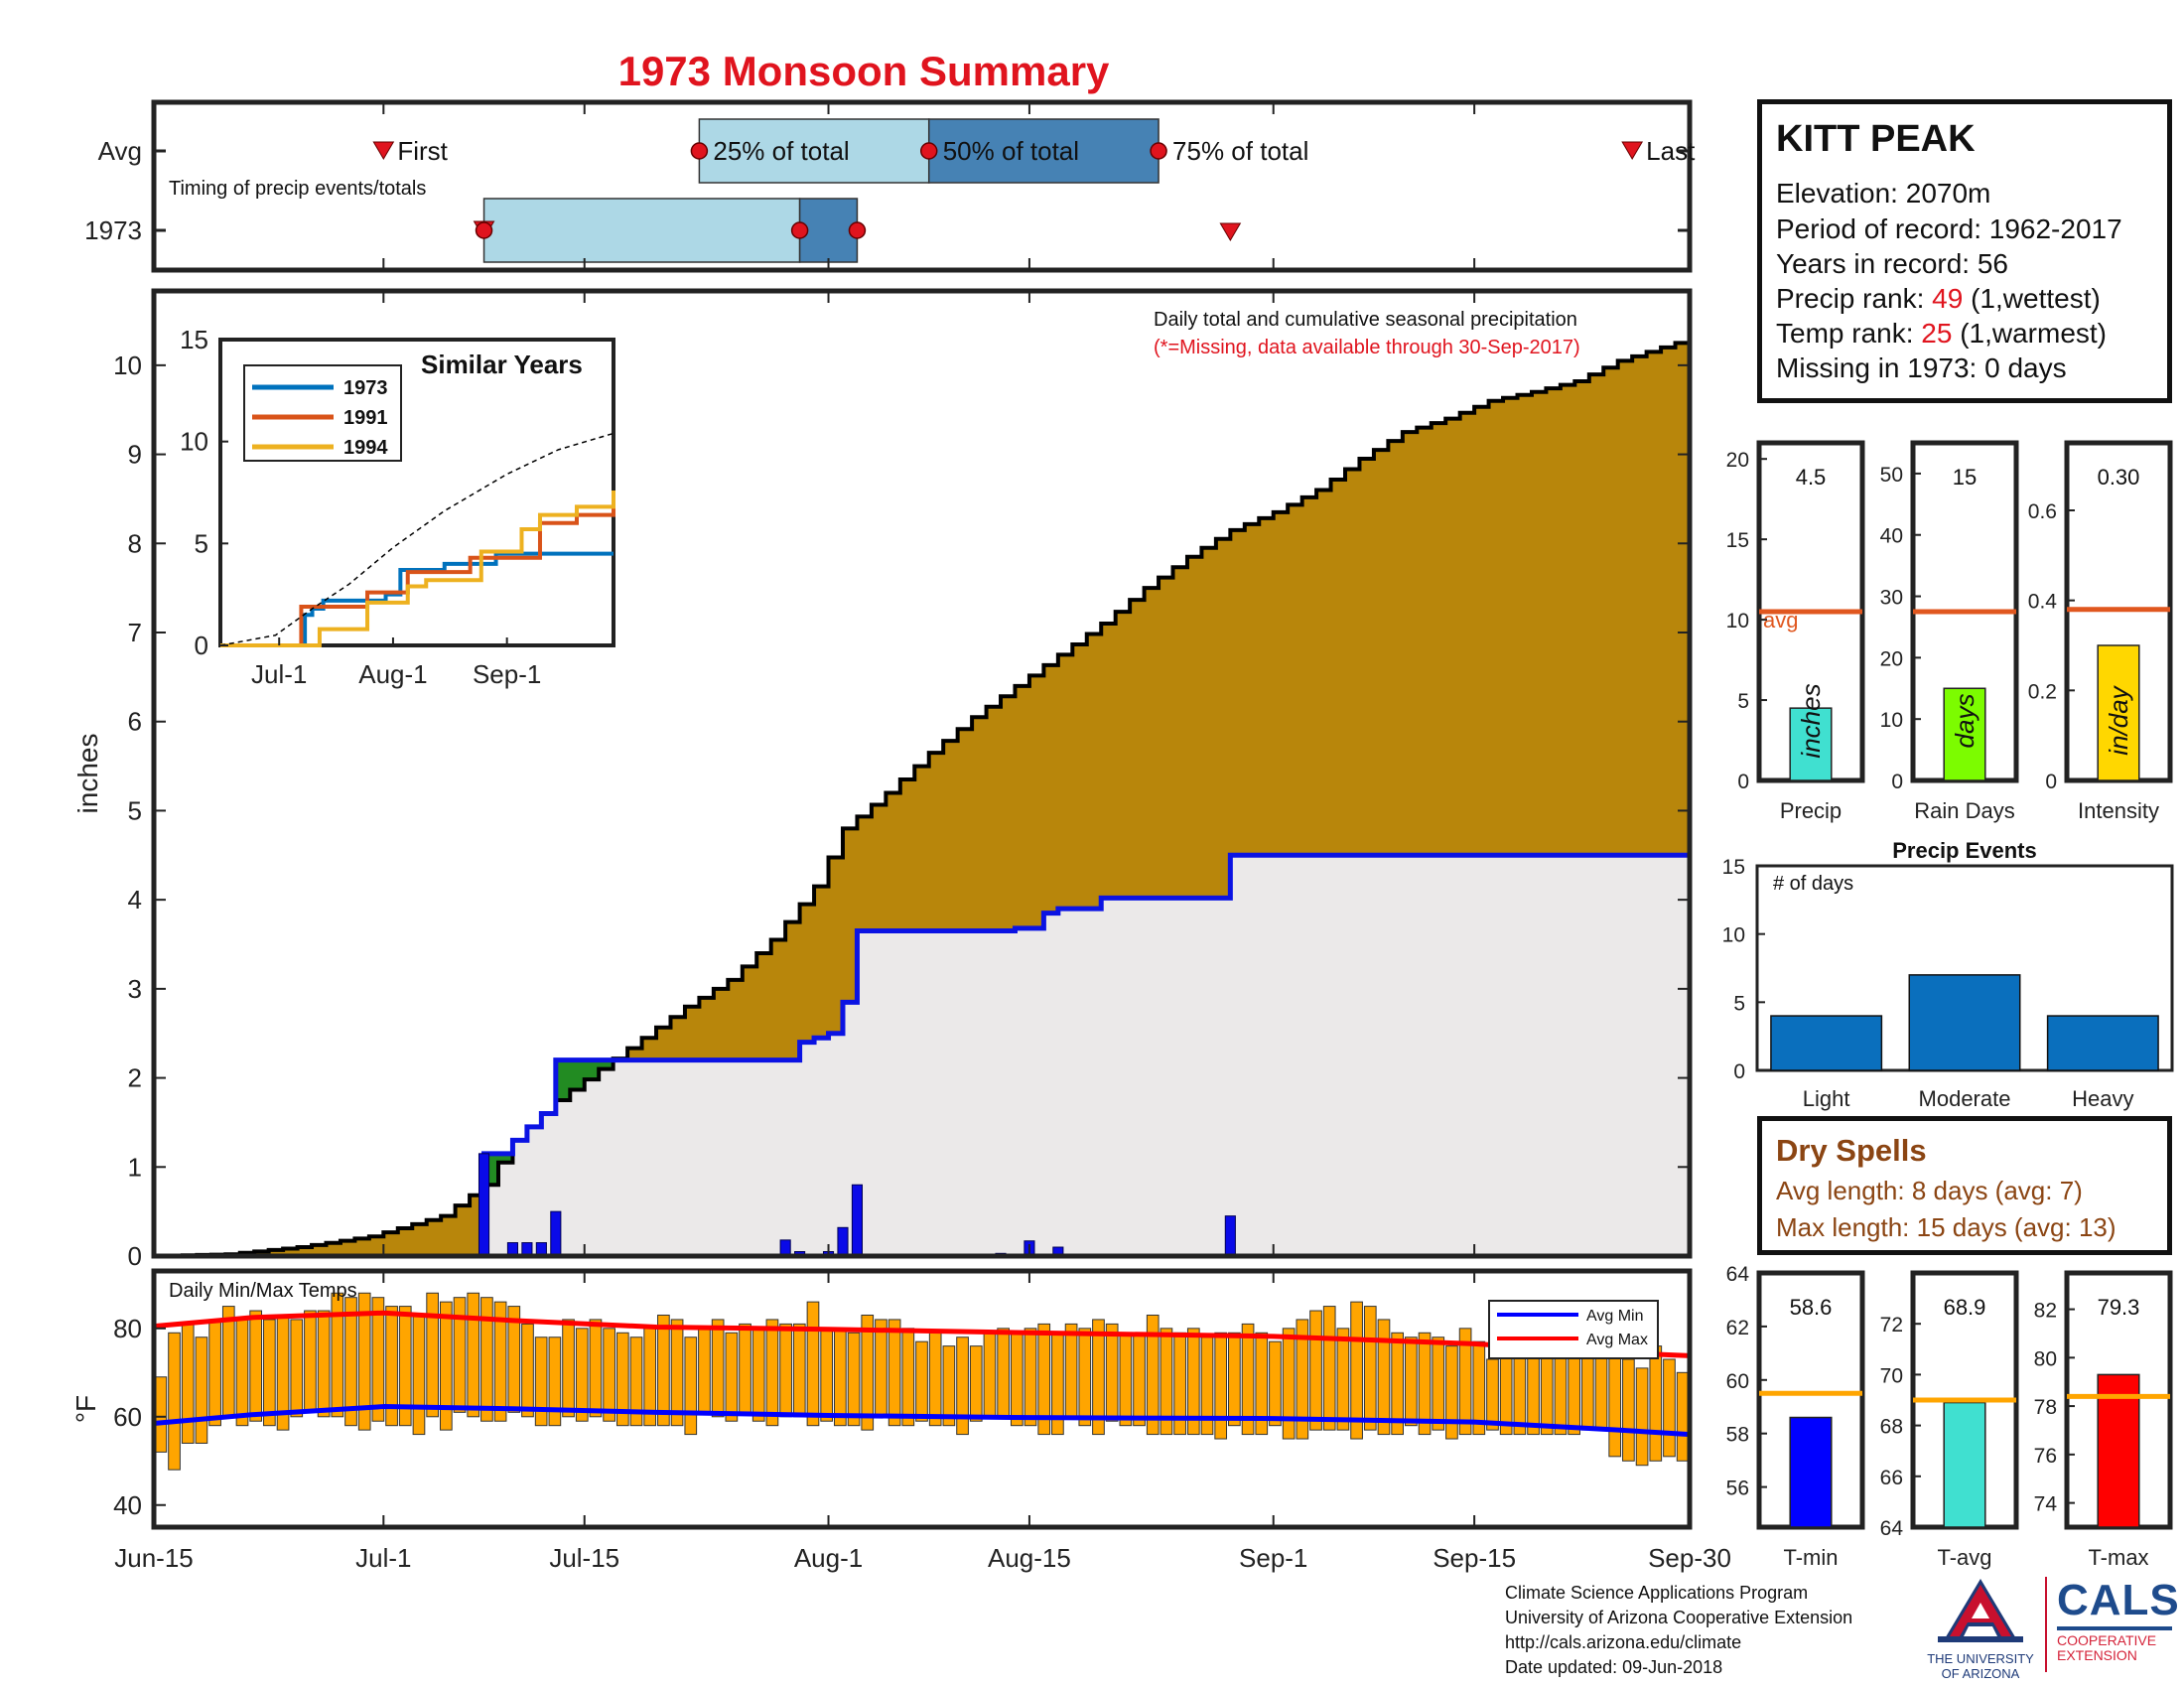 Image resolution: width=2184 pixels, height=1688 pixels. What do you see at coordinates (1811, 1472) in the screenshot?
I see `tmin-bar` at bounding box center [1811, 1472].